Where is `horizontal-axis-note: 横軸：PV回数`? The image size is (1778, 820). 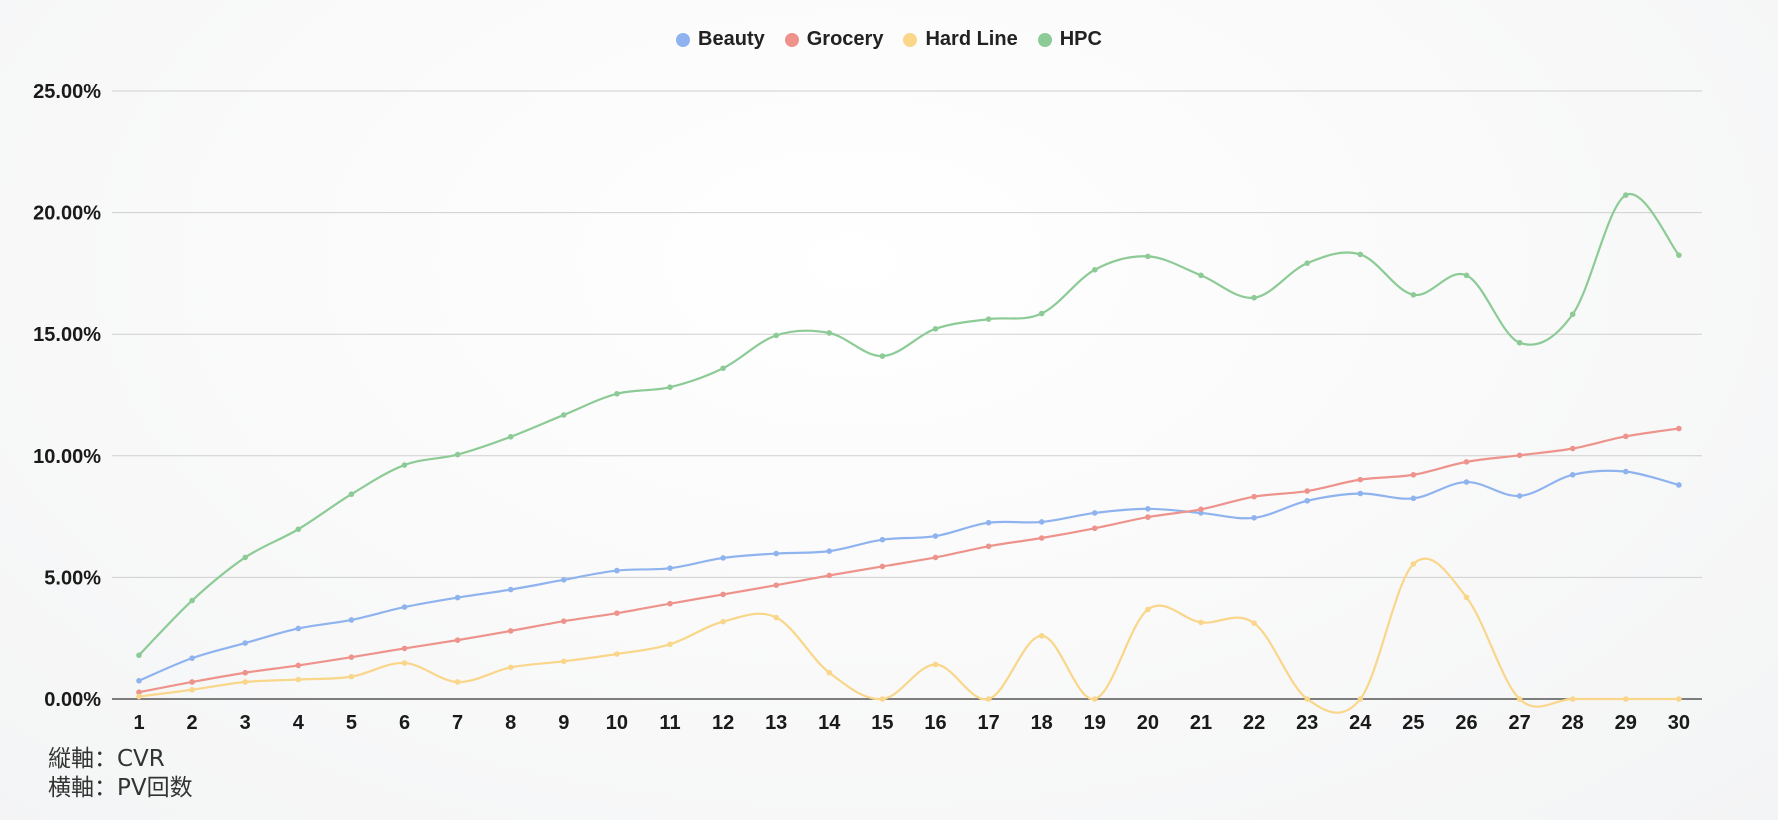
horizontal-axis-note: 横軸：PV回数 is located at coordinates (120, 788).